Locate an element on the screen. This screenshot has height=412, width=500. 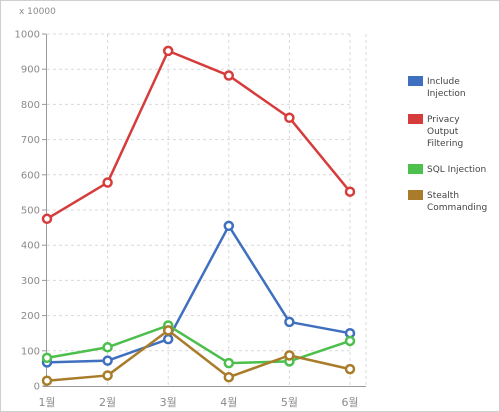
x-tick-label: 6월 is located at coordinates (349, 402).